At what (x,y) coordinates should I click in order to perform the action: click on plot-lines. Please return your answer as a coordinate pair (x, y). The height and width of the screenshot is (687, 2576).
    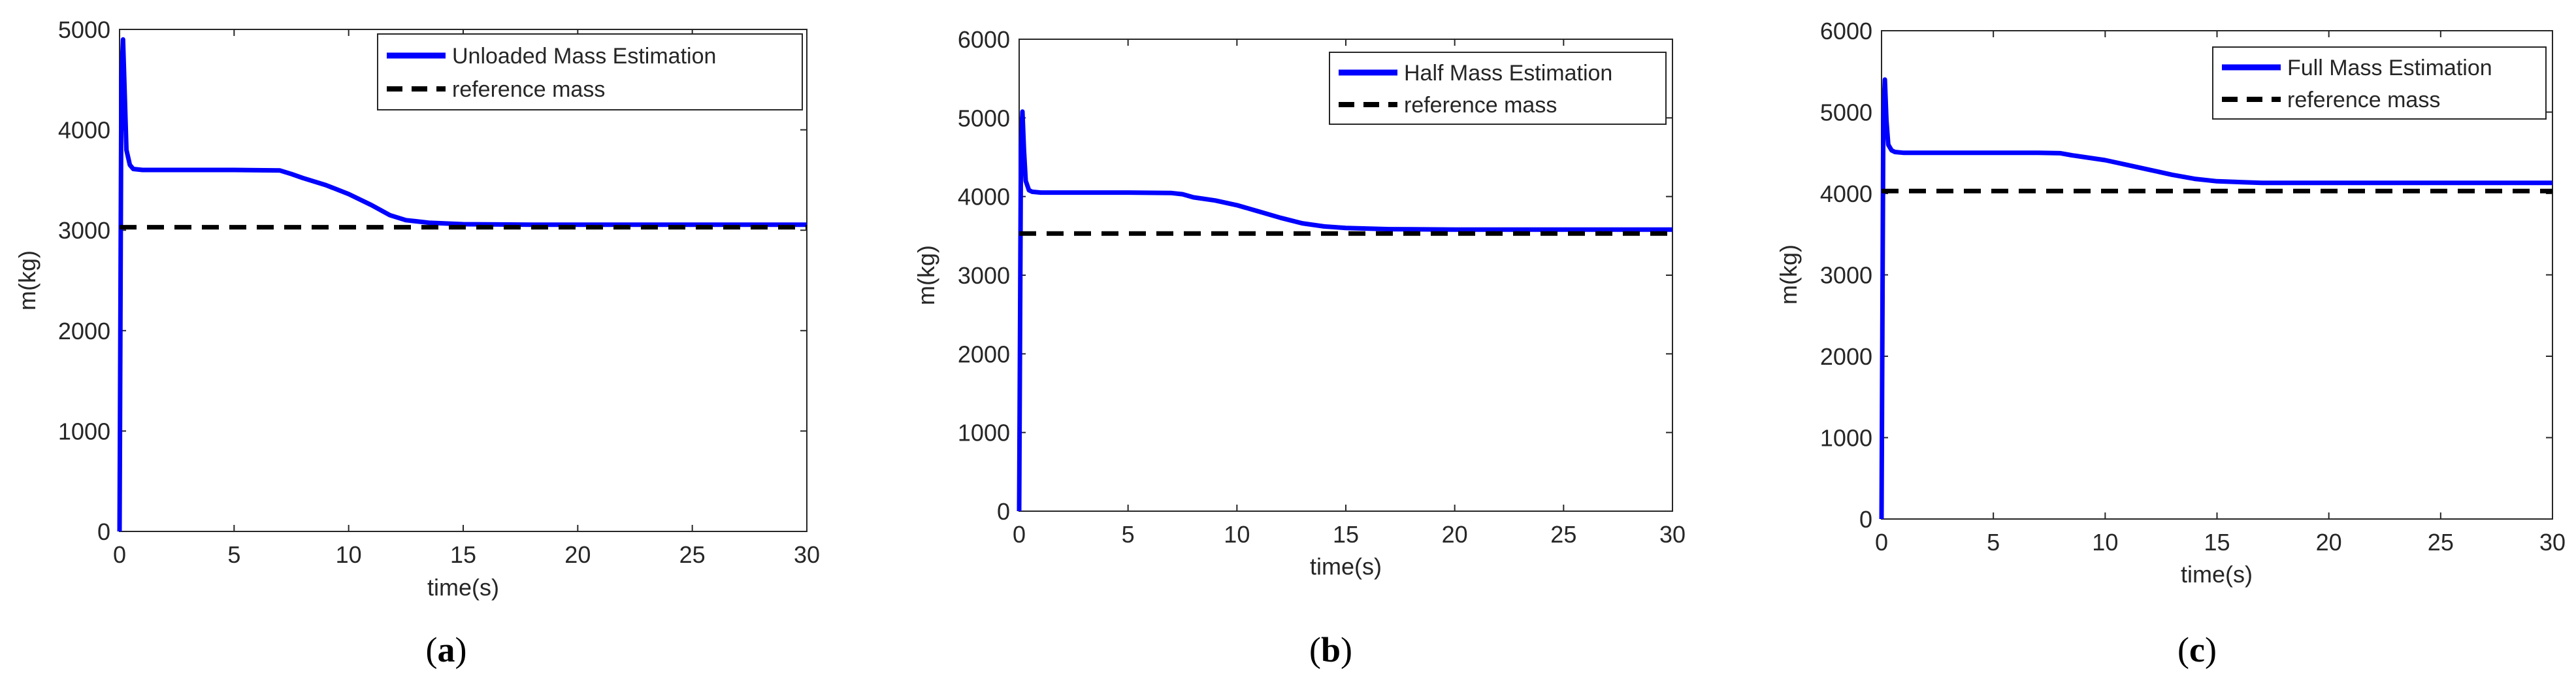
    Looking at the image, I should click on (1344, 310).